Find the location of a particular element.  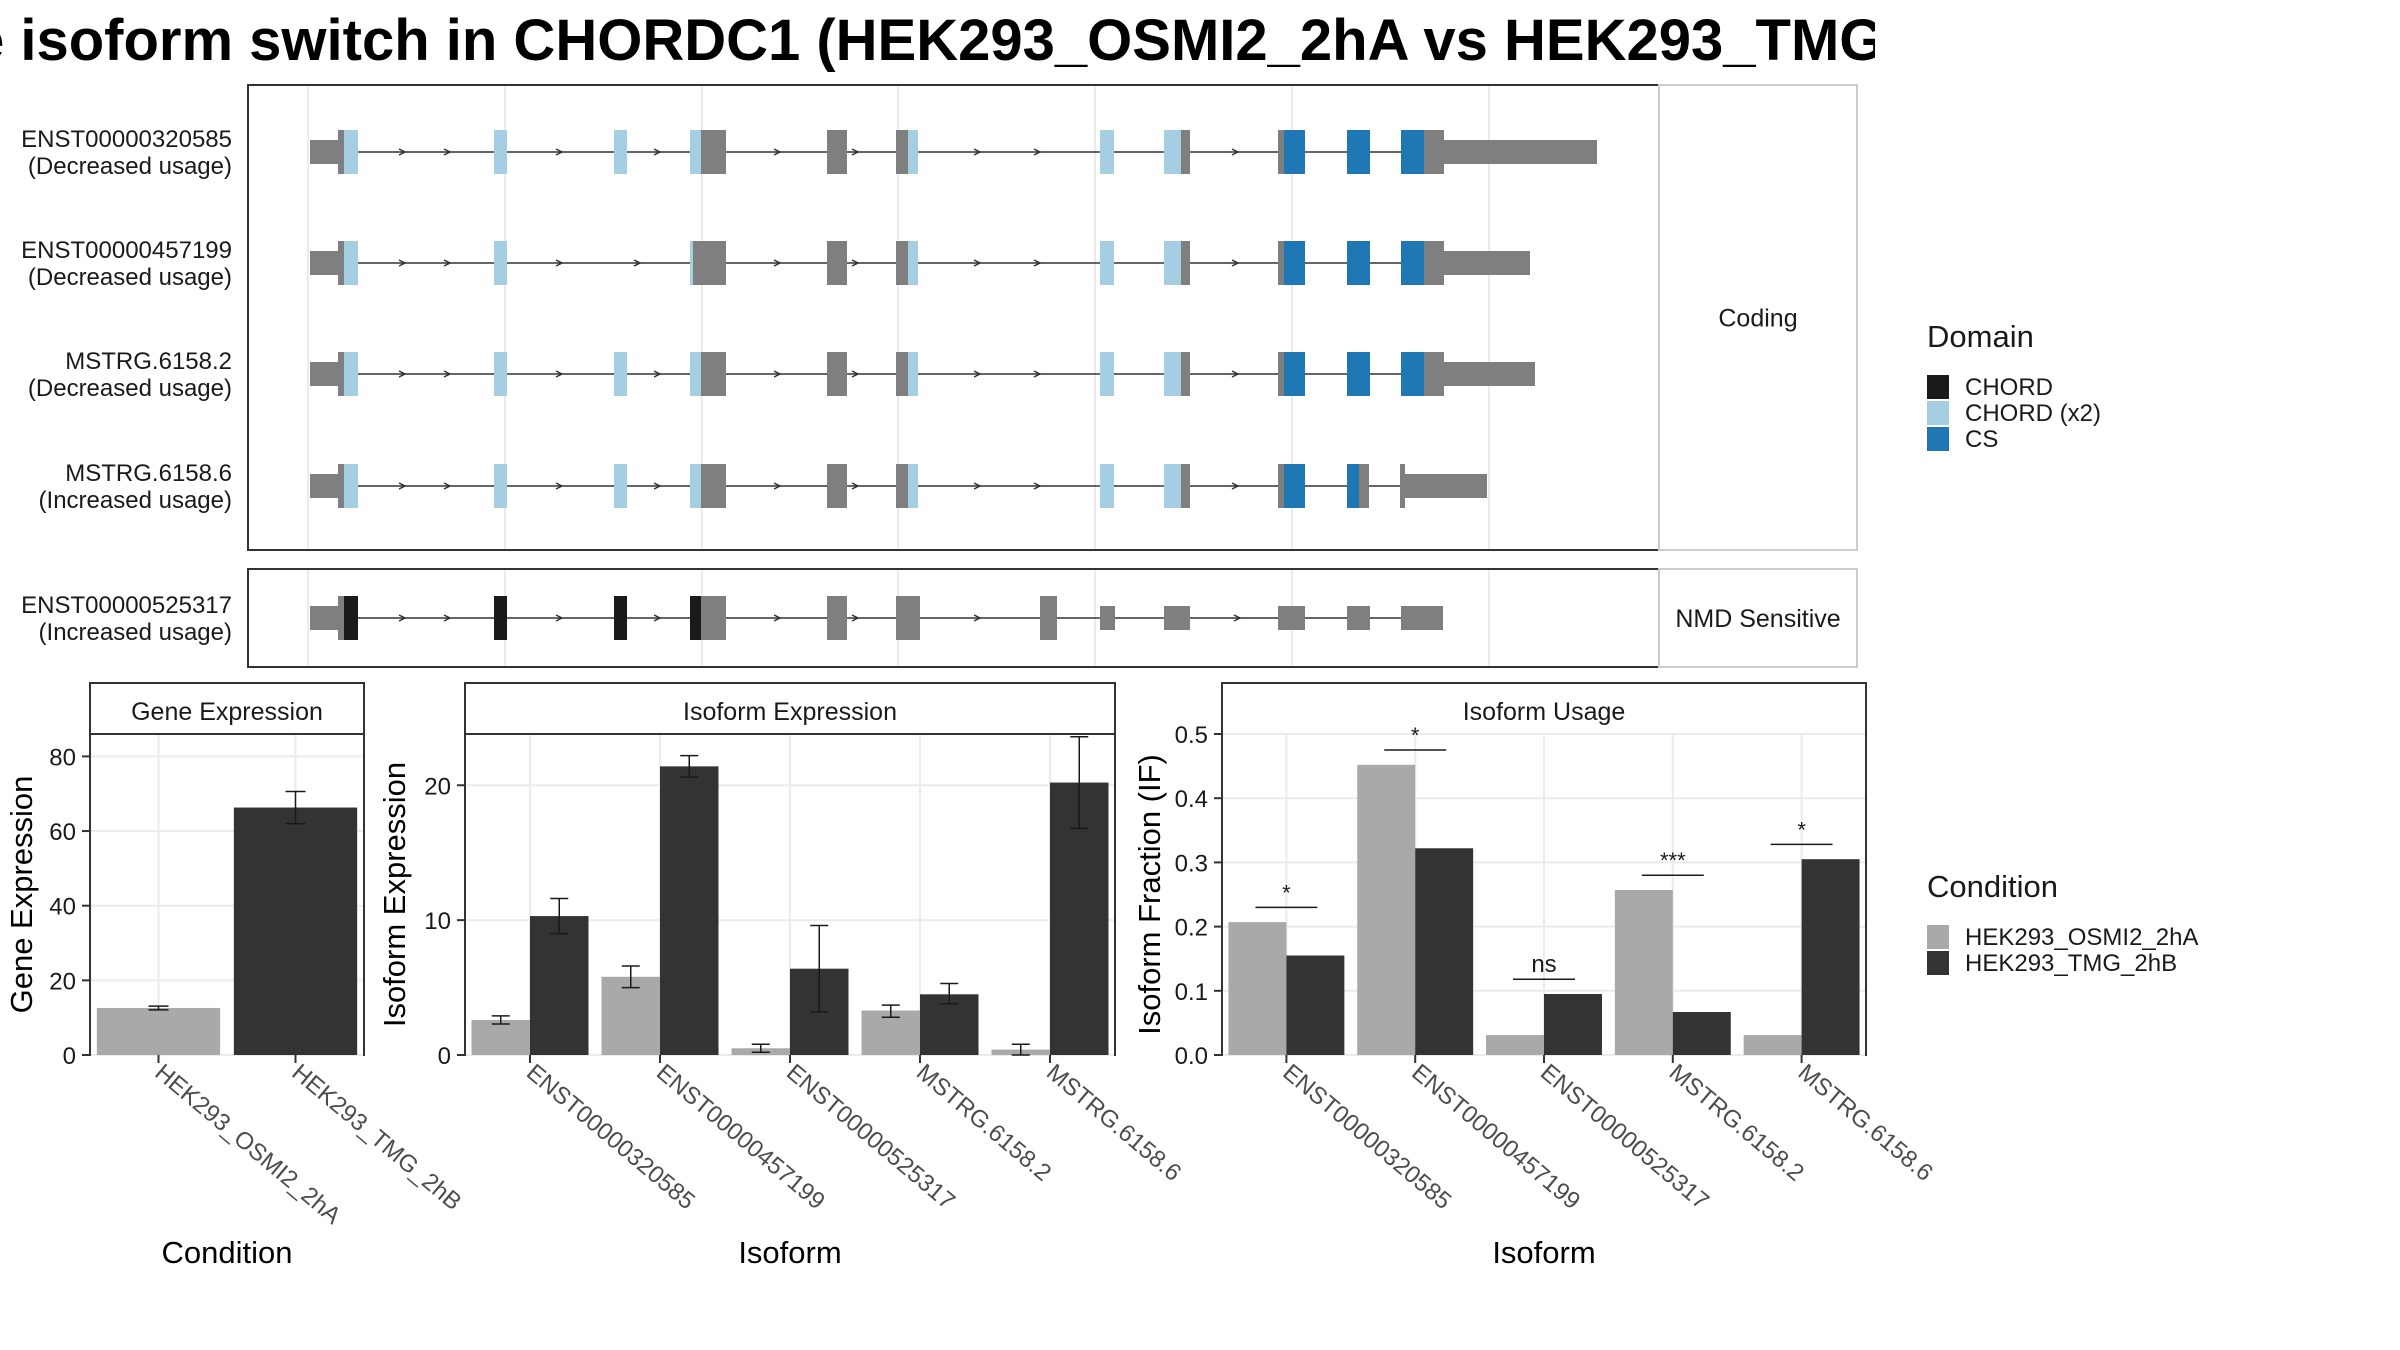

y-tick-label: 80 is located at coordinates (62, 757).